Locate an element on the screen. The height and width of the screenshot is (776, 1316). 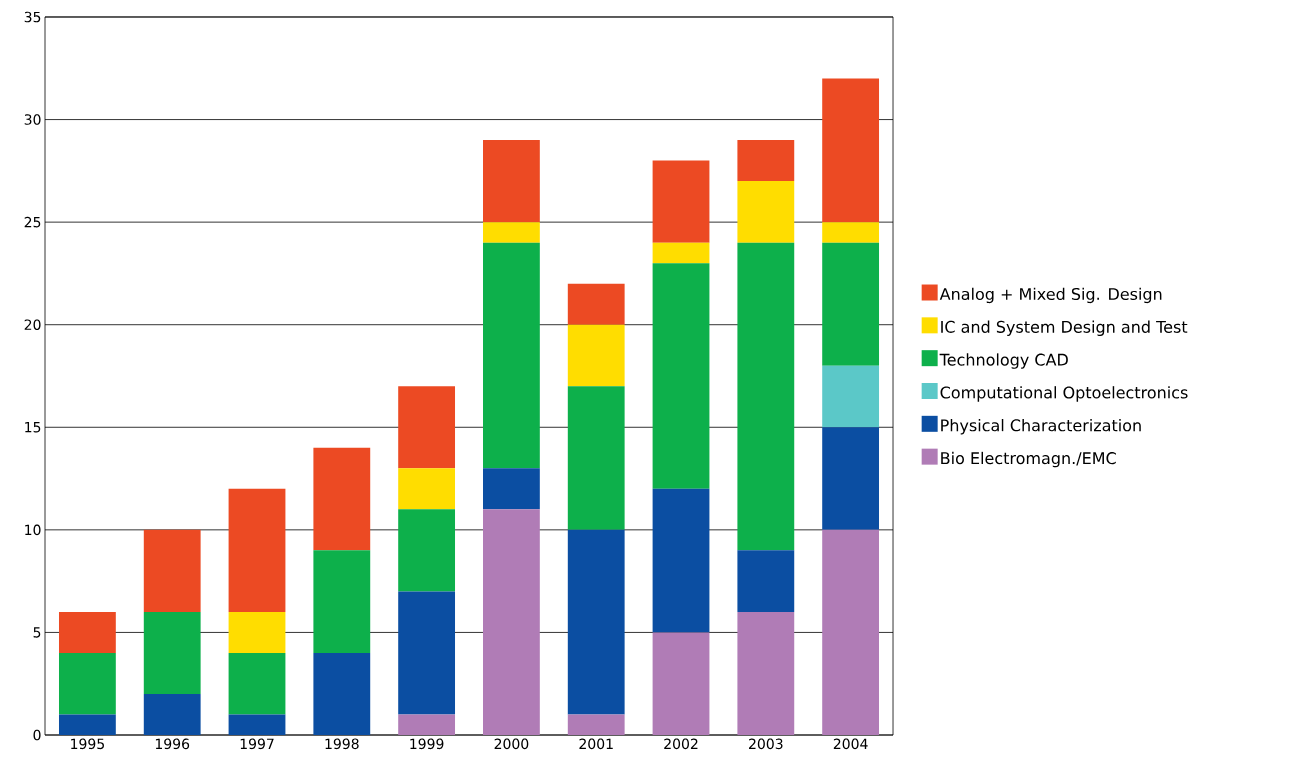
x-tick-label: 2002 is located at coordinates (681, 744).